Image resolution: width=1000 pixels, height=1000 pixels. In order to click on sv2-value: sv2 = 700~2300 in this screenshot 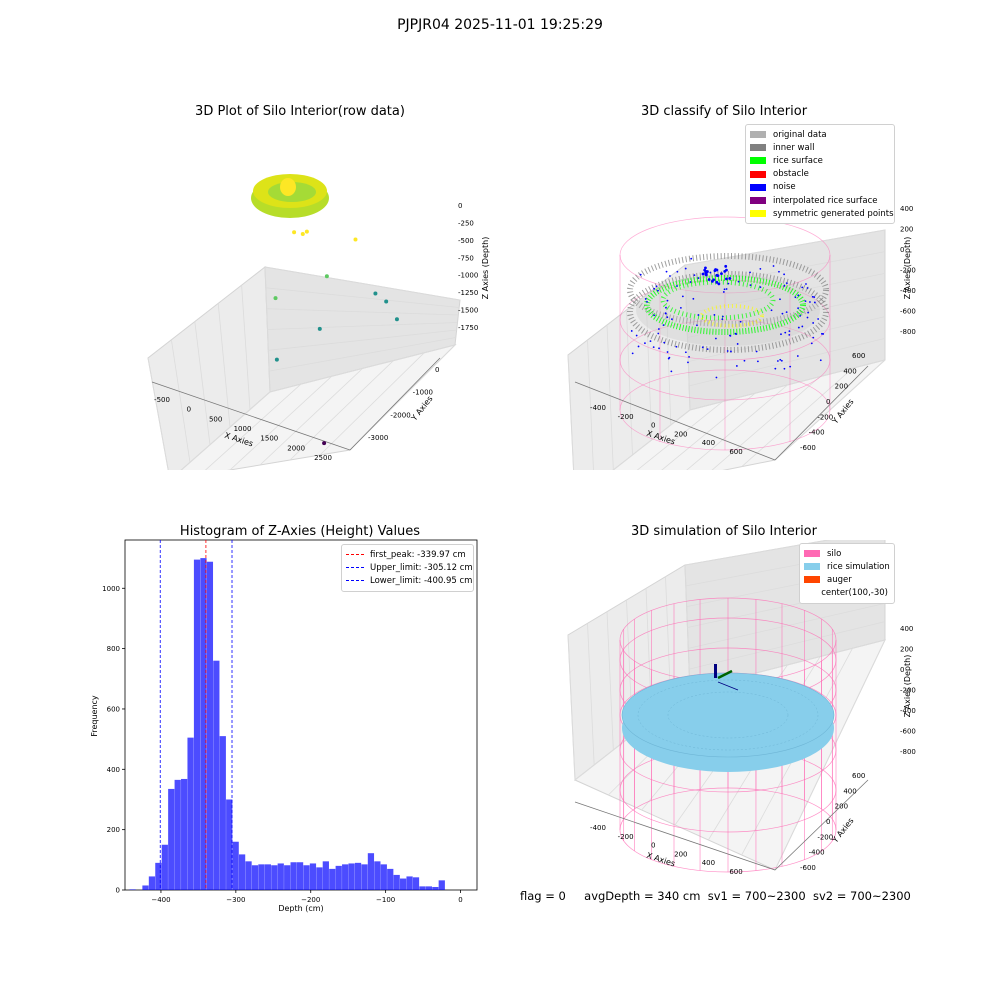, I will do `click(861, 896)`.